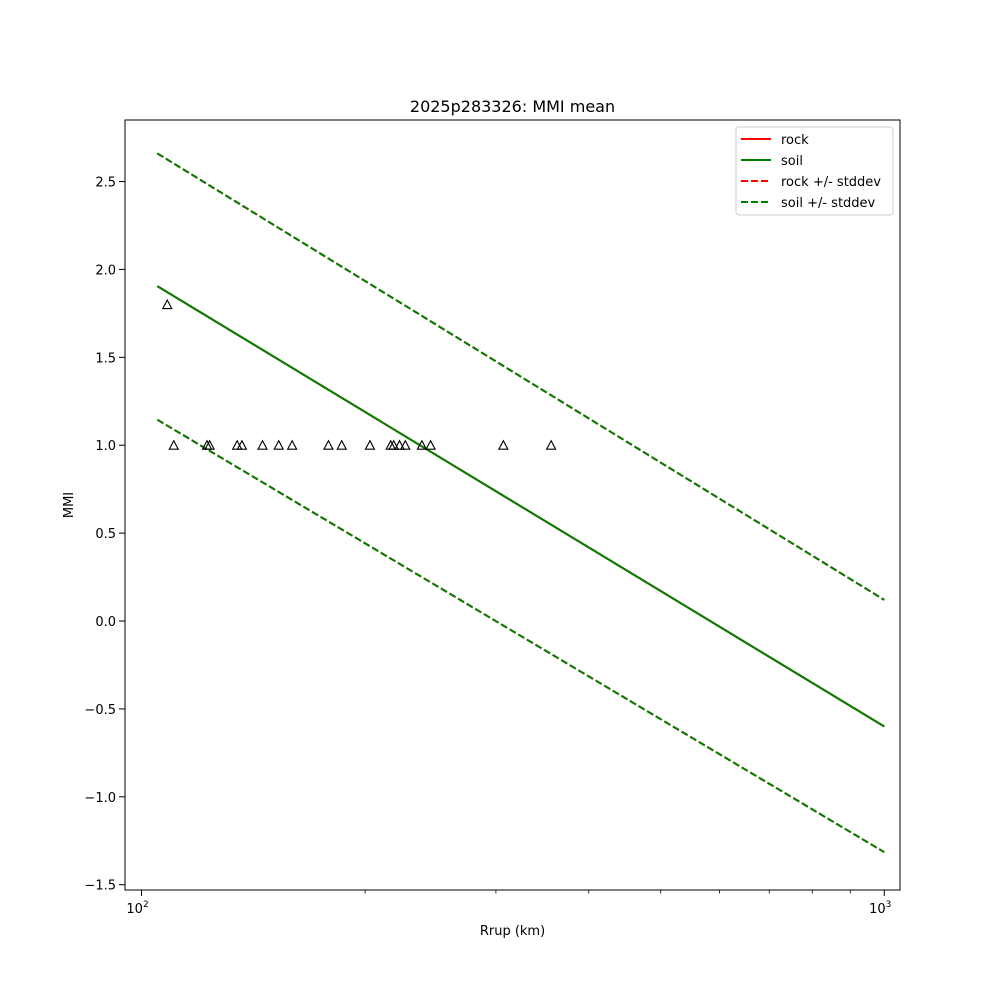  What do you see at coordinates (831, 182) in the screenshot?
I see `legend-label: rock +/- stddev` at bounding box center [831, 182].